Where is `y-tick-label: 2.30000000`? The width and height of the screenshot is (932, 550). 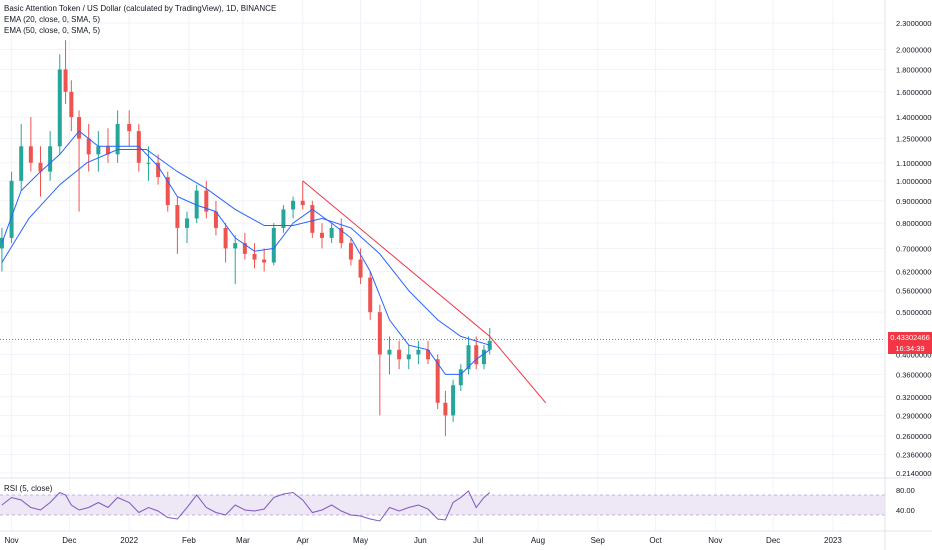 y-tick-label: 2.30000000 is located at coordinates (914, 23).